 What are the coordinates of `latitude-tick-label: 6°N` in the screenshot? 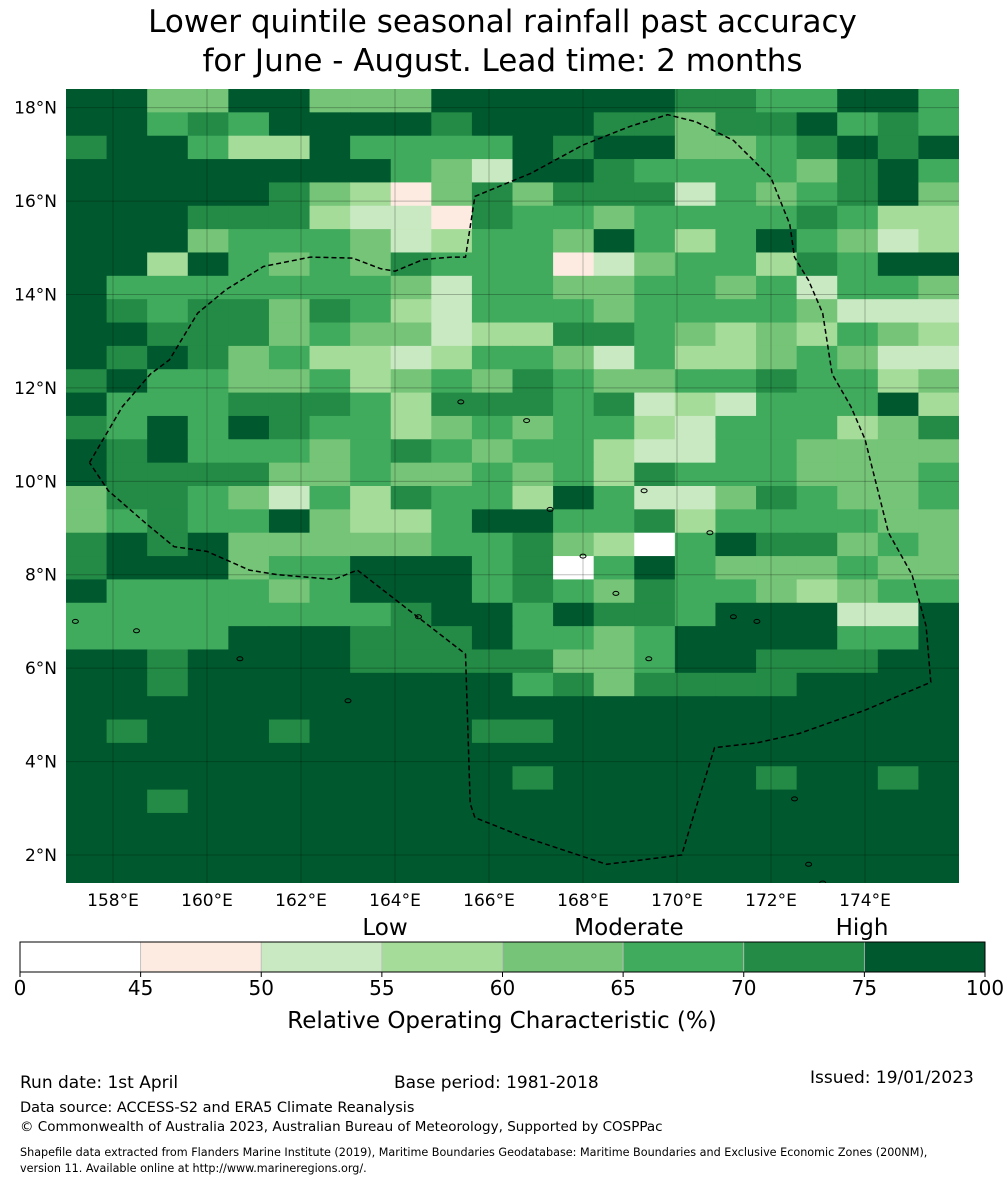 It's located at (41, 669).